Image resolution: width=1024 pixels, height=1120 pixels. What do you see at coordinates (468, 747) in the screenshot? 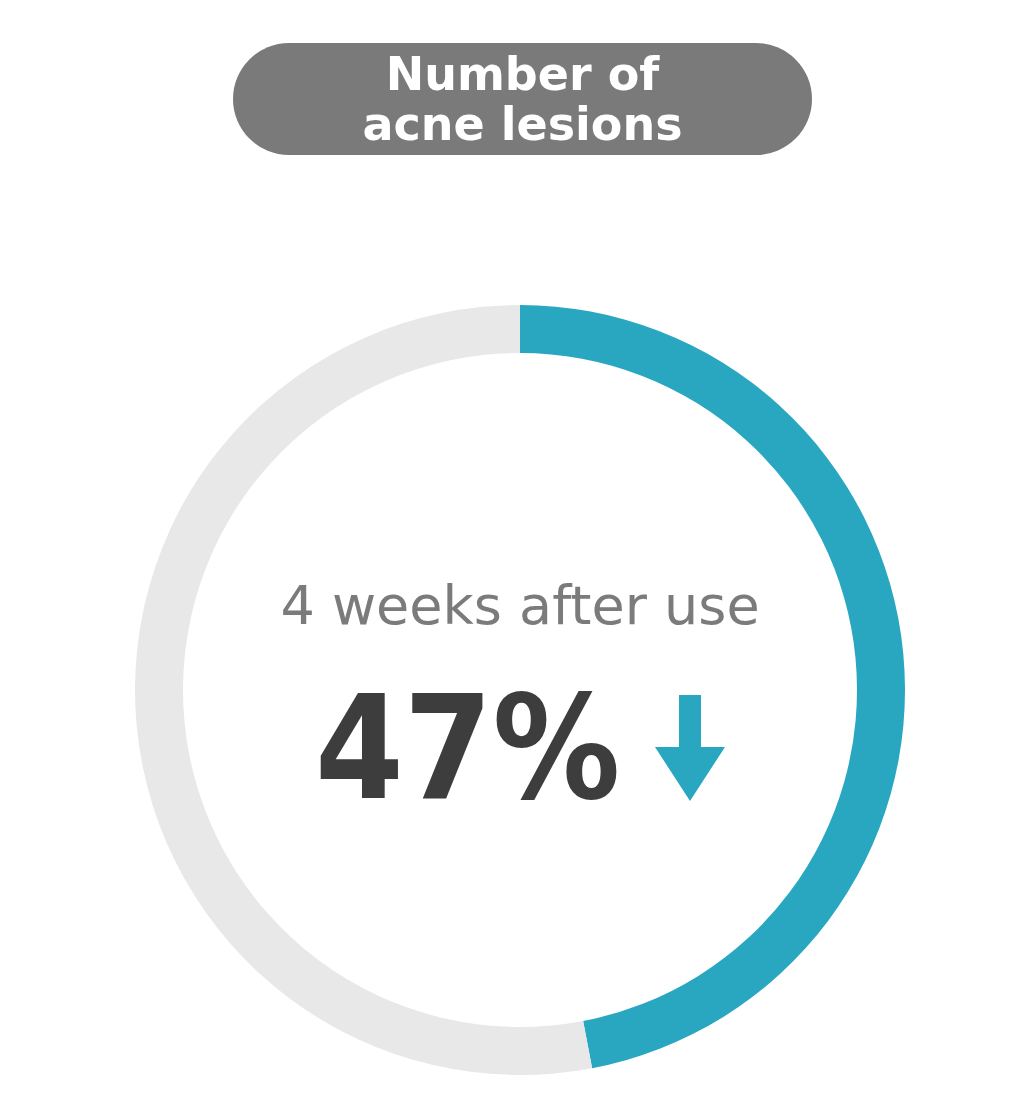
I see `text: 47%` at bounding box center [468, 747].